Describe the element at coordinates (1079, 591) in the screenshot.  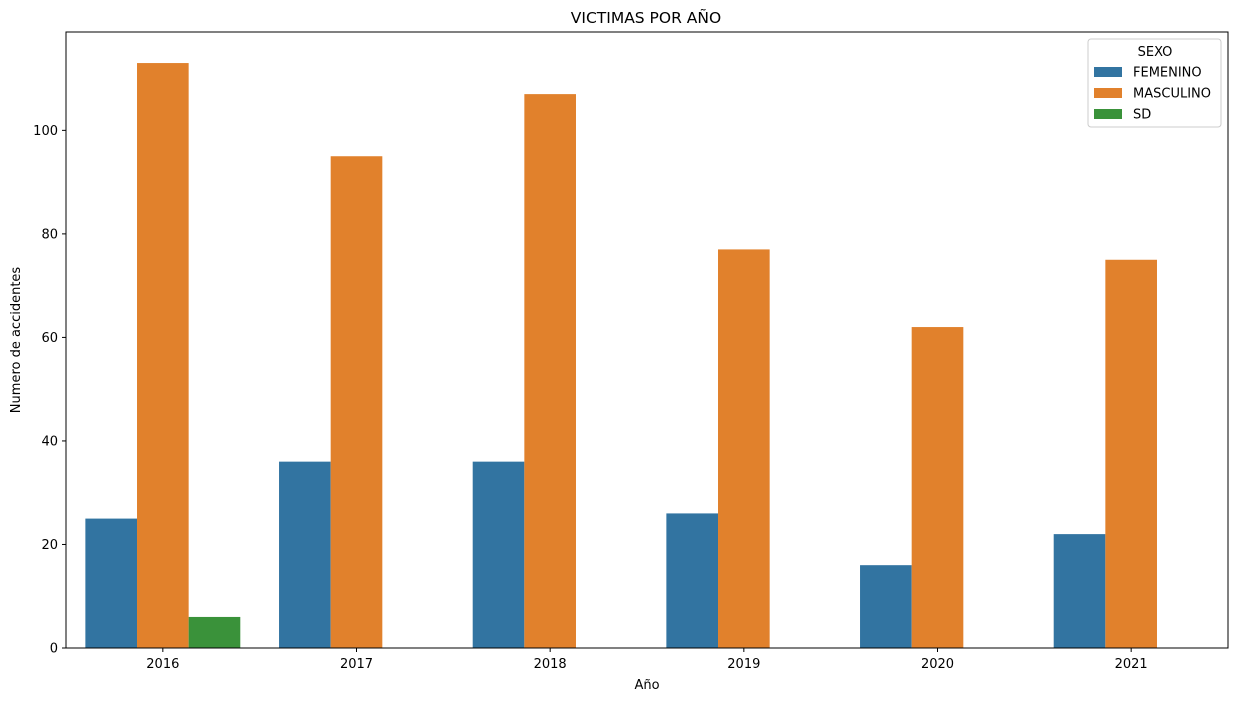
I see `bar-femenino-2021` at that location.